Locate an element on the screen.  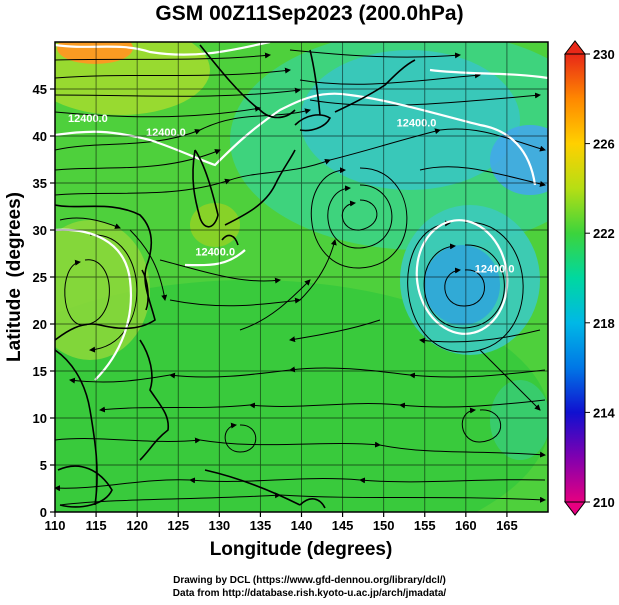
temperature-field-warm-west is located at coordinates (102, 290).